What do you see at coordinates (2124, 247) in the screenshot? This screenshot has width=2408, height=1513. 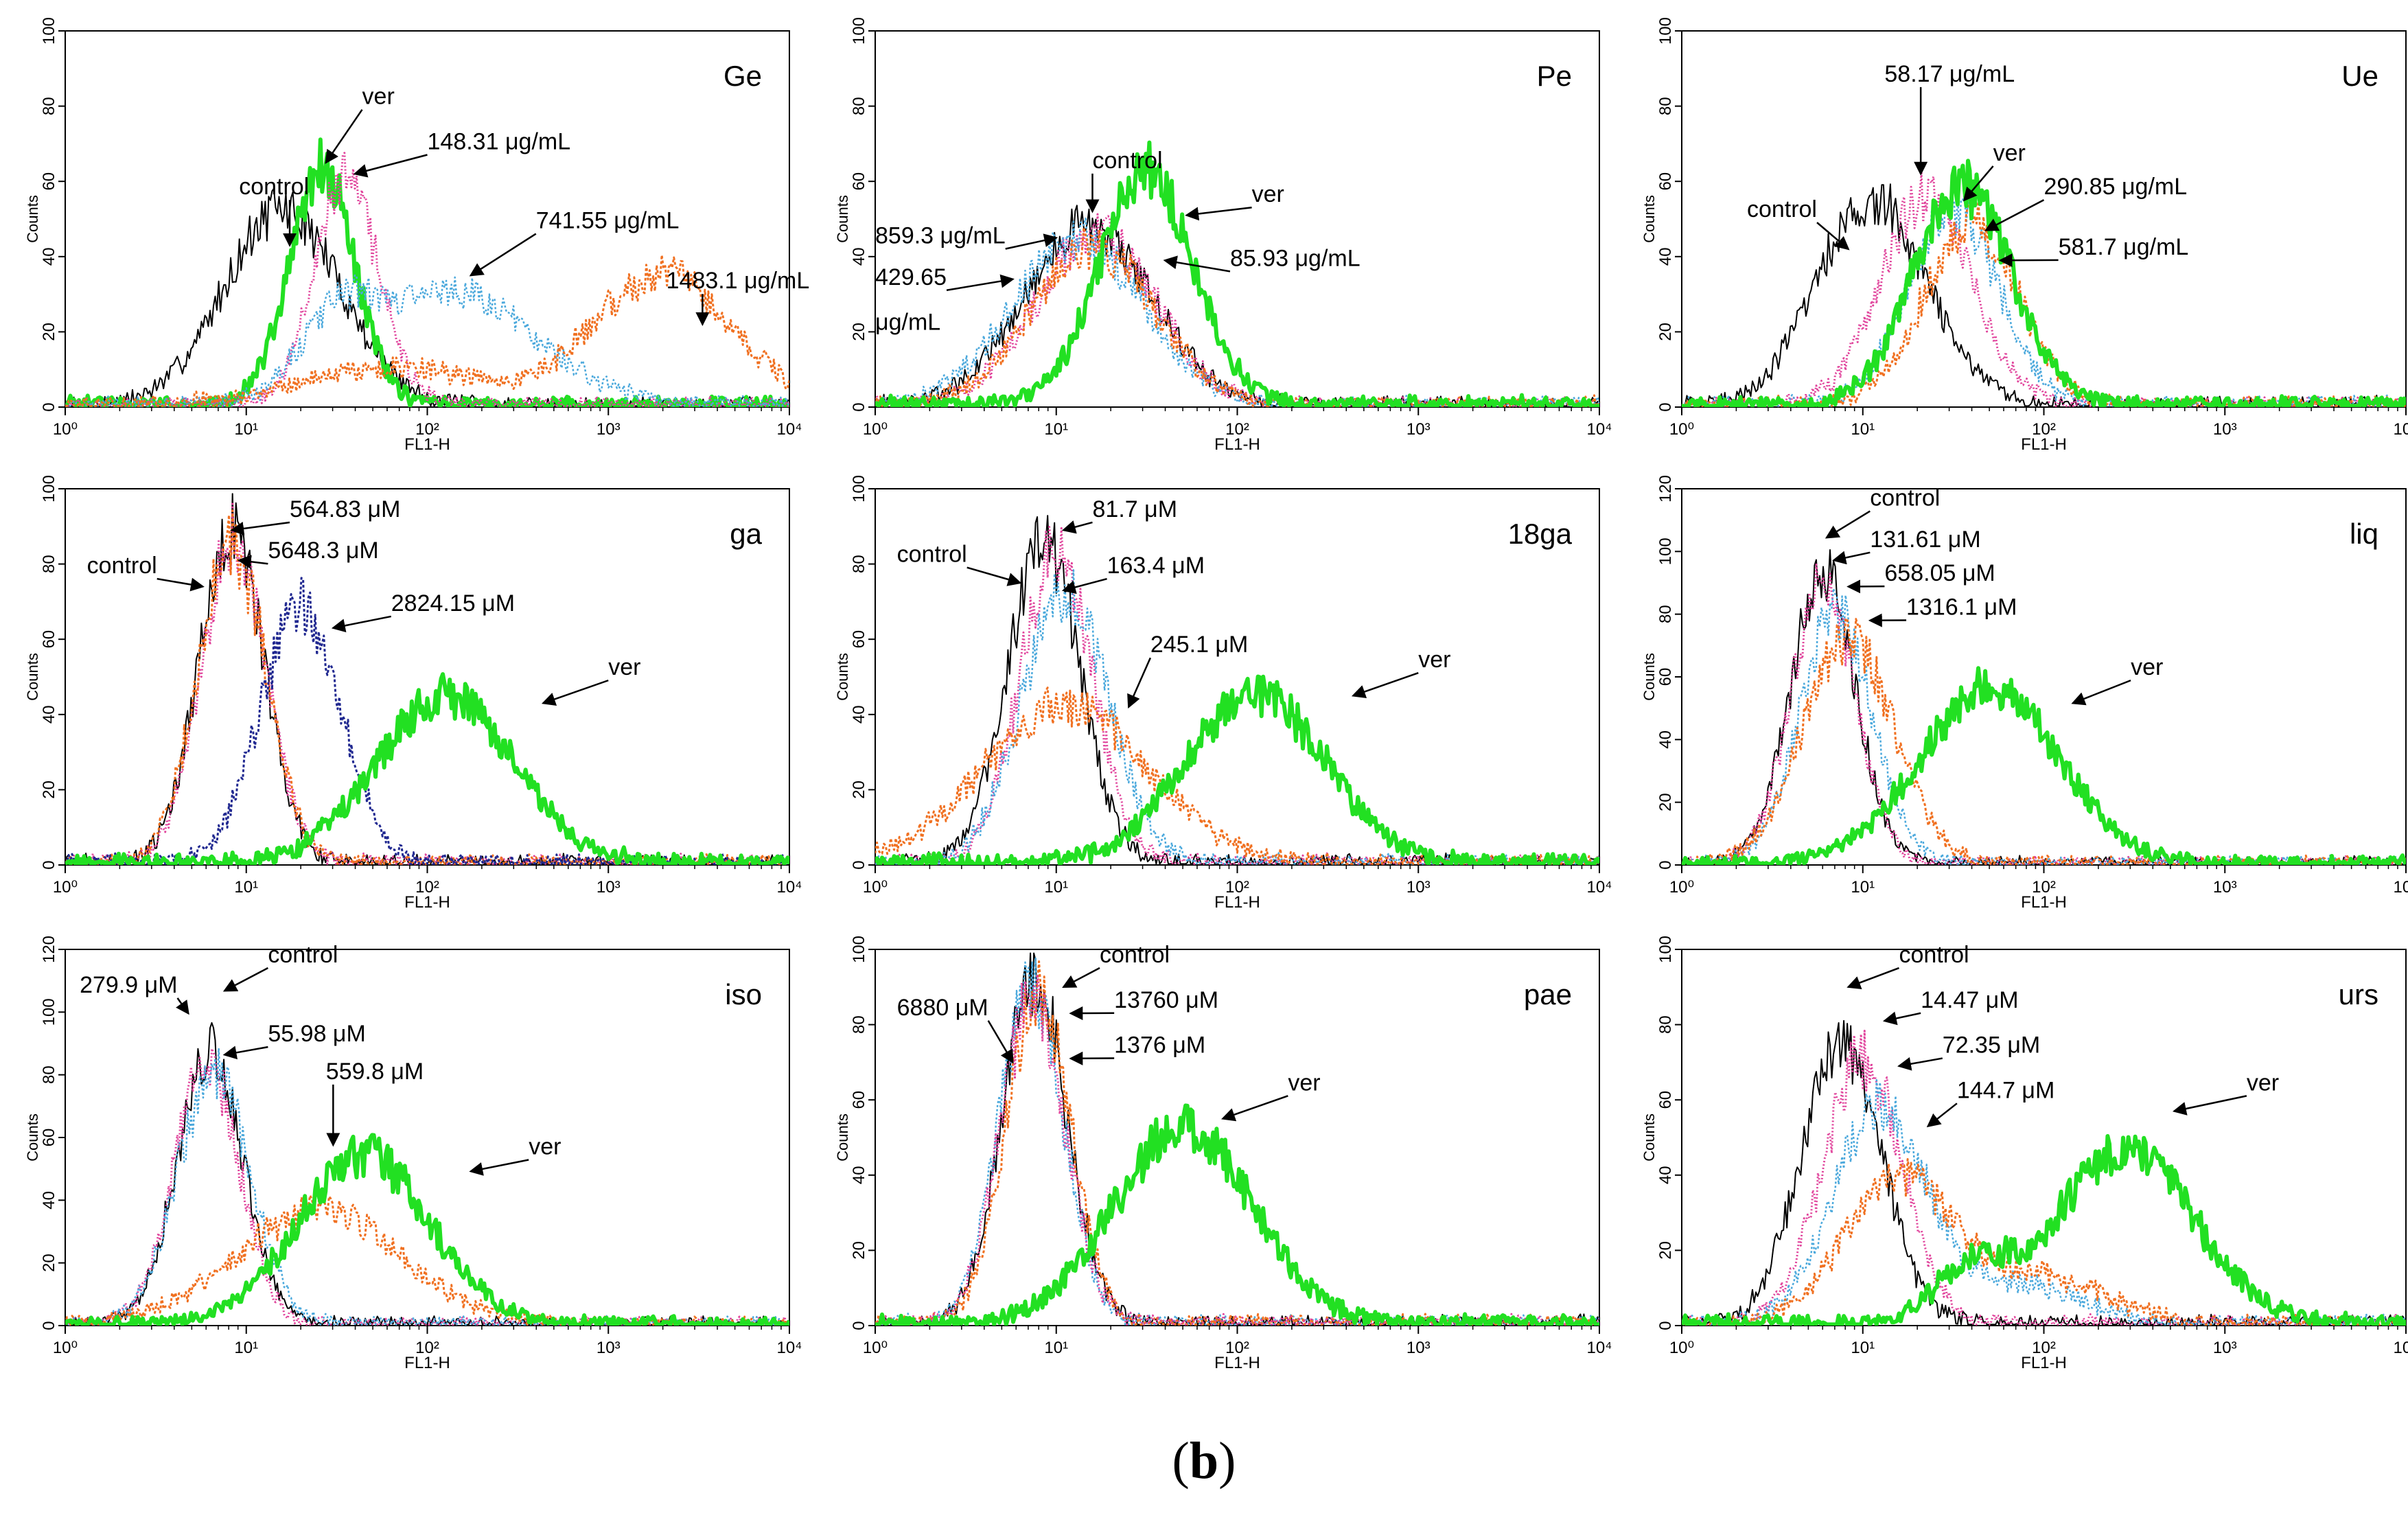 I see `annotation-581-7-g-ml: 581.7 μg/mL` at bounding box center [2124, 247].